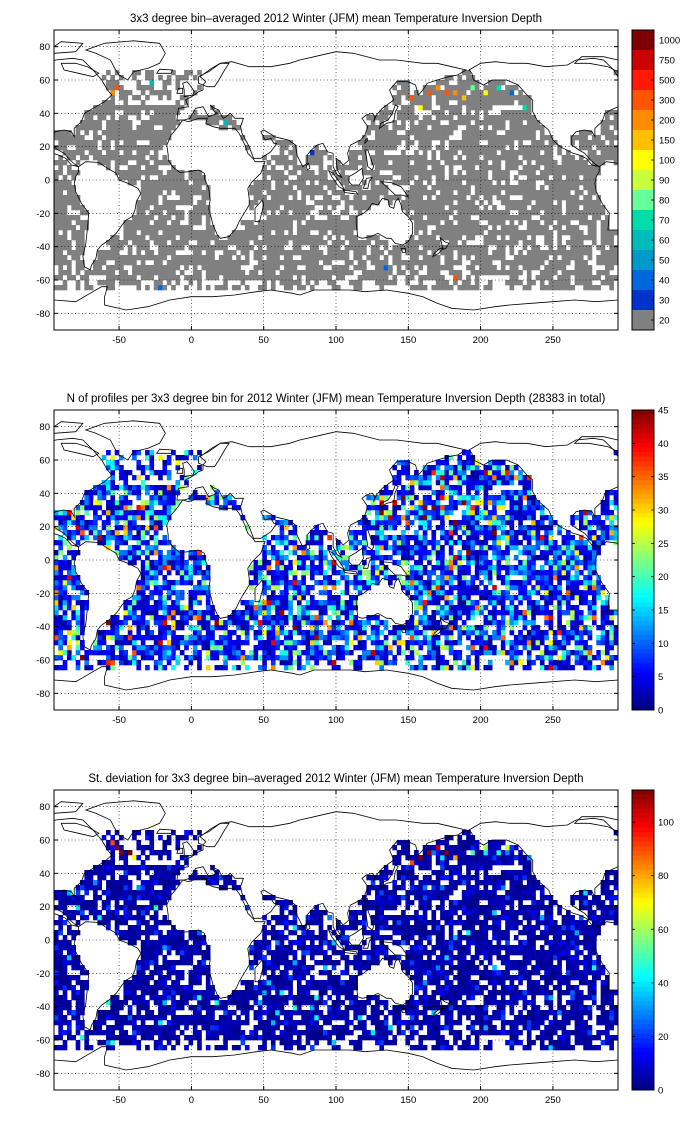 The height and width of the screenshot is (1140, 696). What do you see at coordinates (180, 90) in the screenshot?
I see `coastline` at bounding box center [180, 90].